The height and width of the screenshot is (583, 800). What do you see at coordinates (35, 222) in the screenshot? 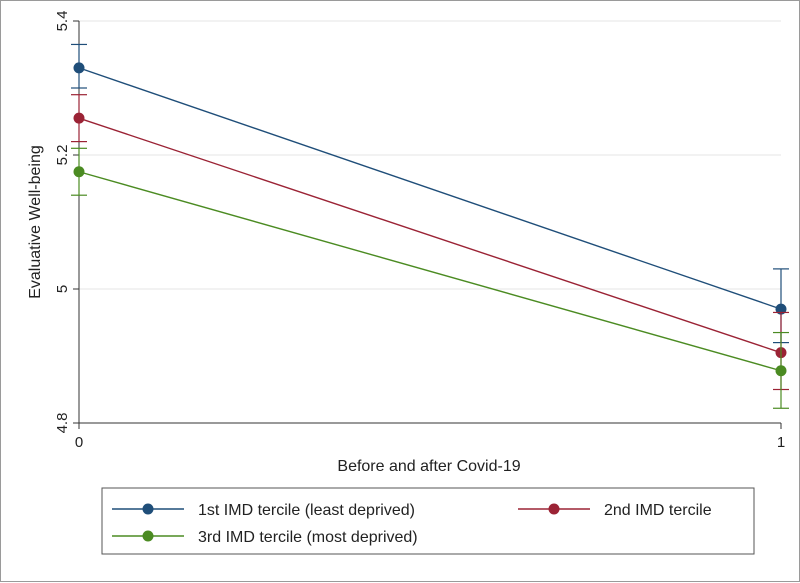
I see `y-axis-title: Evaluative Well-being` at bounding box center [35, 222].